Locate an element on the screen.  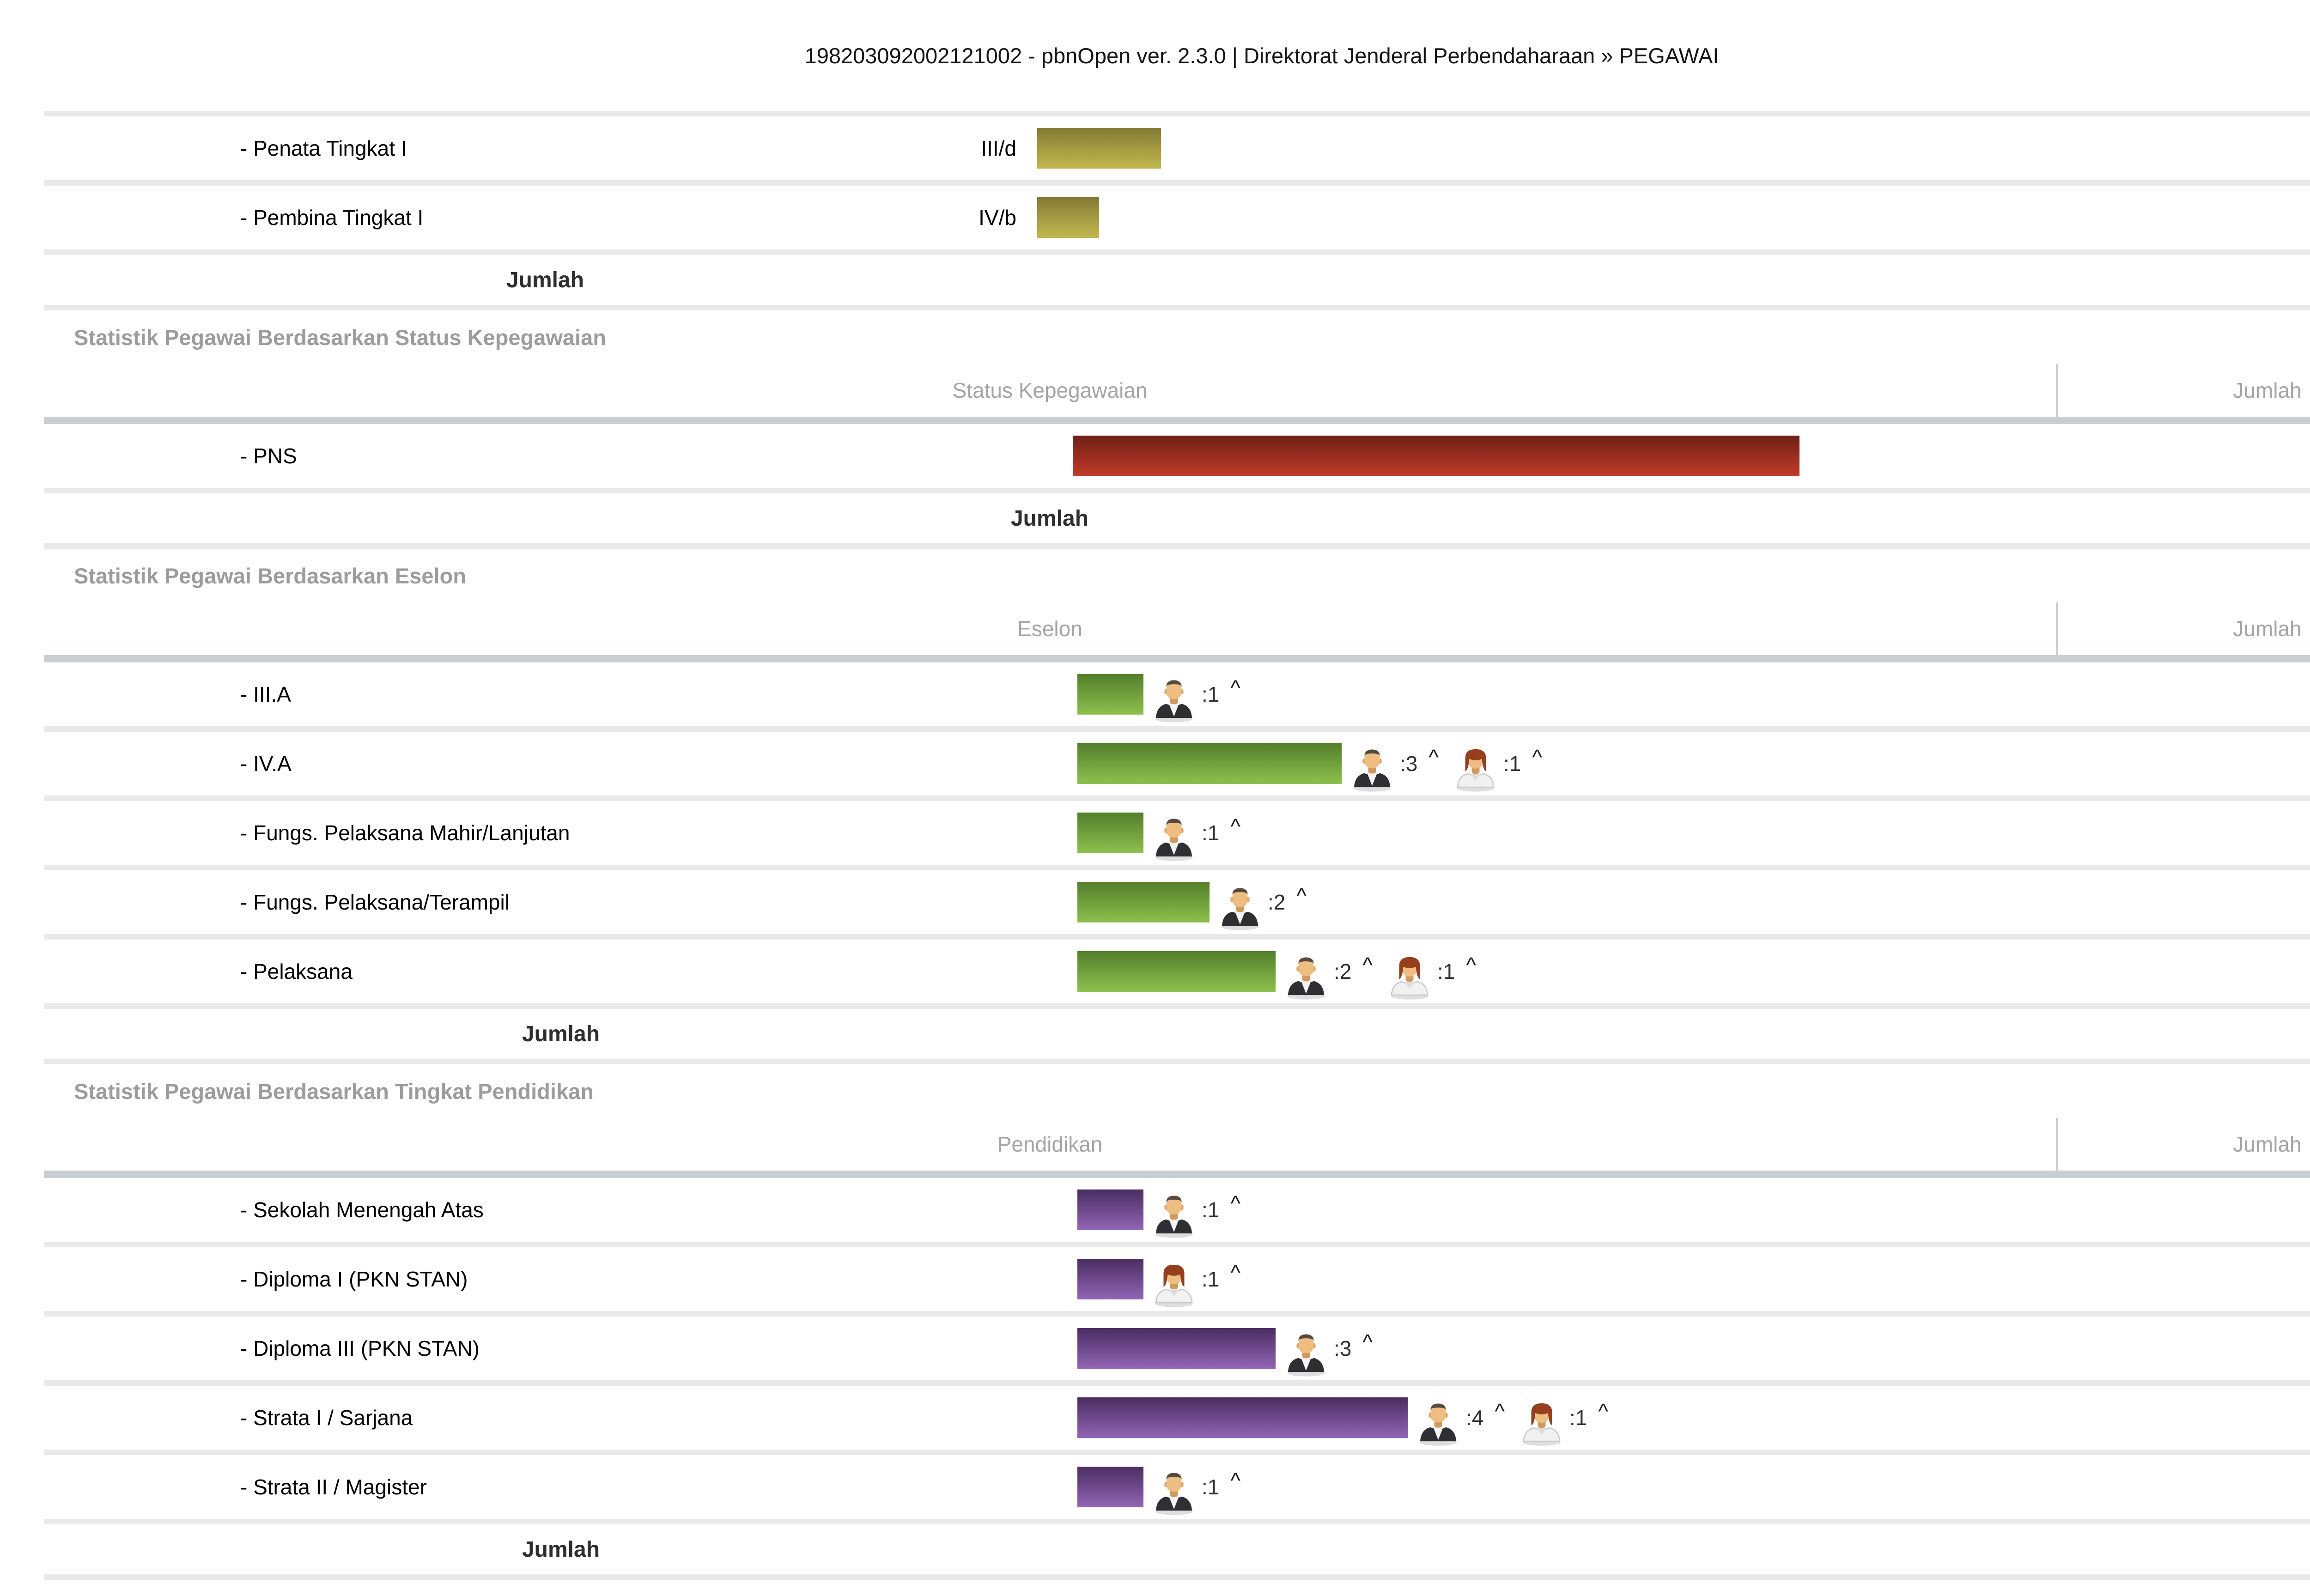
row-label: - IV.A is located at coordinates (266, 764).